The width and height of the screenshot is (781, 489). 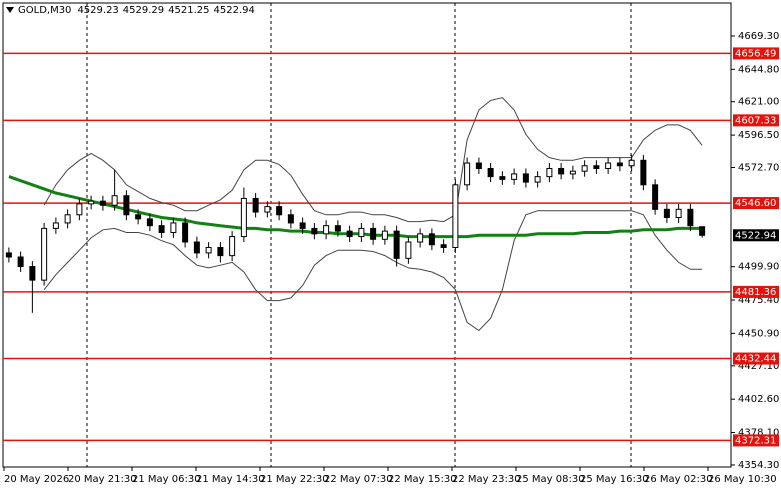 What do you see at coordinates (358, 479) in the screenshot?
I see `x-tick-label: 22 May 07:30` at bounding box center [358, 479].